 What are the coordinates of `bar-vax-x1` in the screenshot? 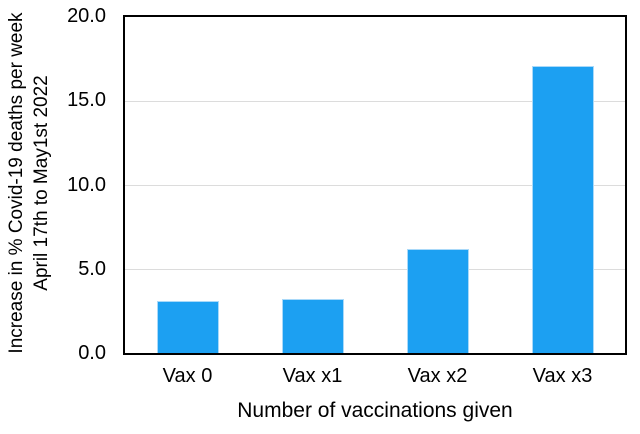 It's located at (312, 326).